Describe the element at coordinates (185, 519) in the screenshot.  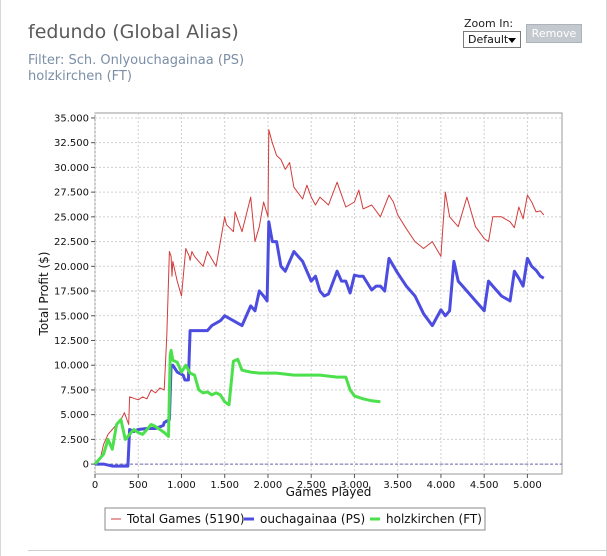
I see `legend-label: Total Games (5190)` at that location.